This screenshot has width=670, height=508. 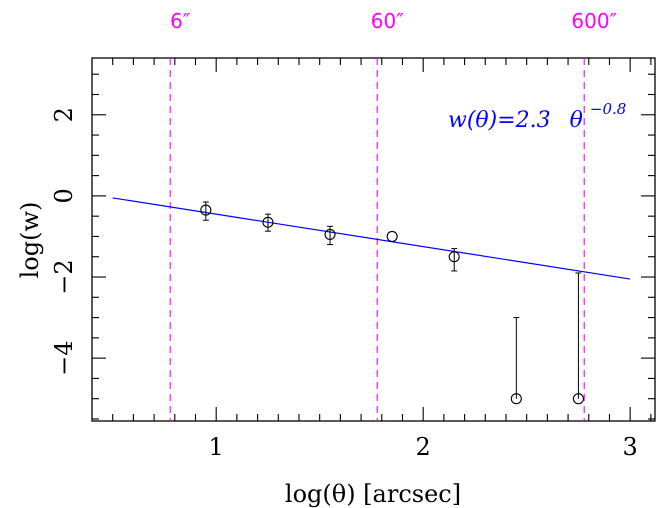 I want to click on fit-line, so click(x=371, y=238).